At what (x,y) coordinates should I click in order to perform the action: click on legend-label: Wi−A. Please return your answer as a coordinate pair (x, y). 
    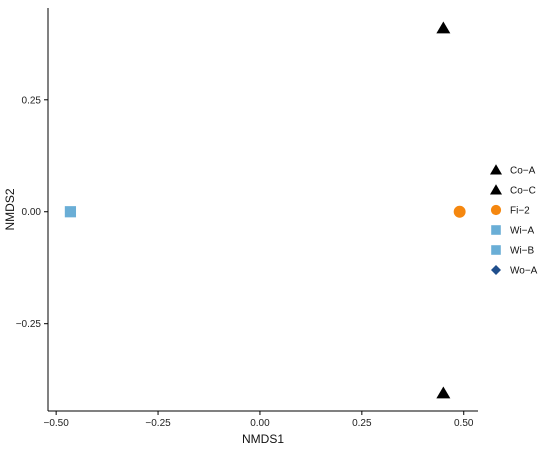
    Looking at the image, I should click on (522, 231).